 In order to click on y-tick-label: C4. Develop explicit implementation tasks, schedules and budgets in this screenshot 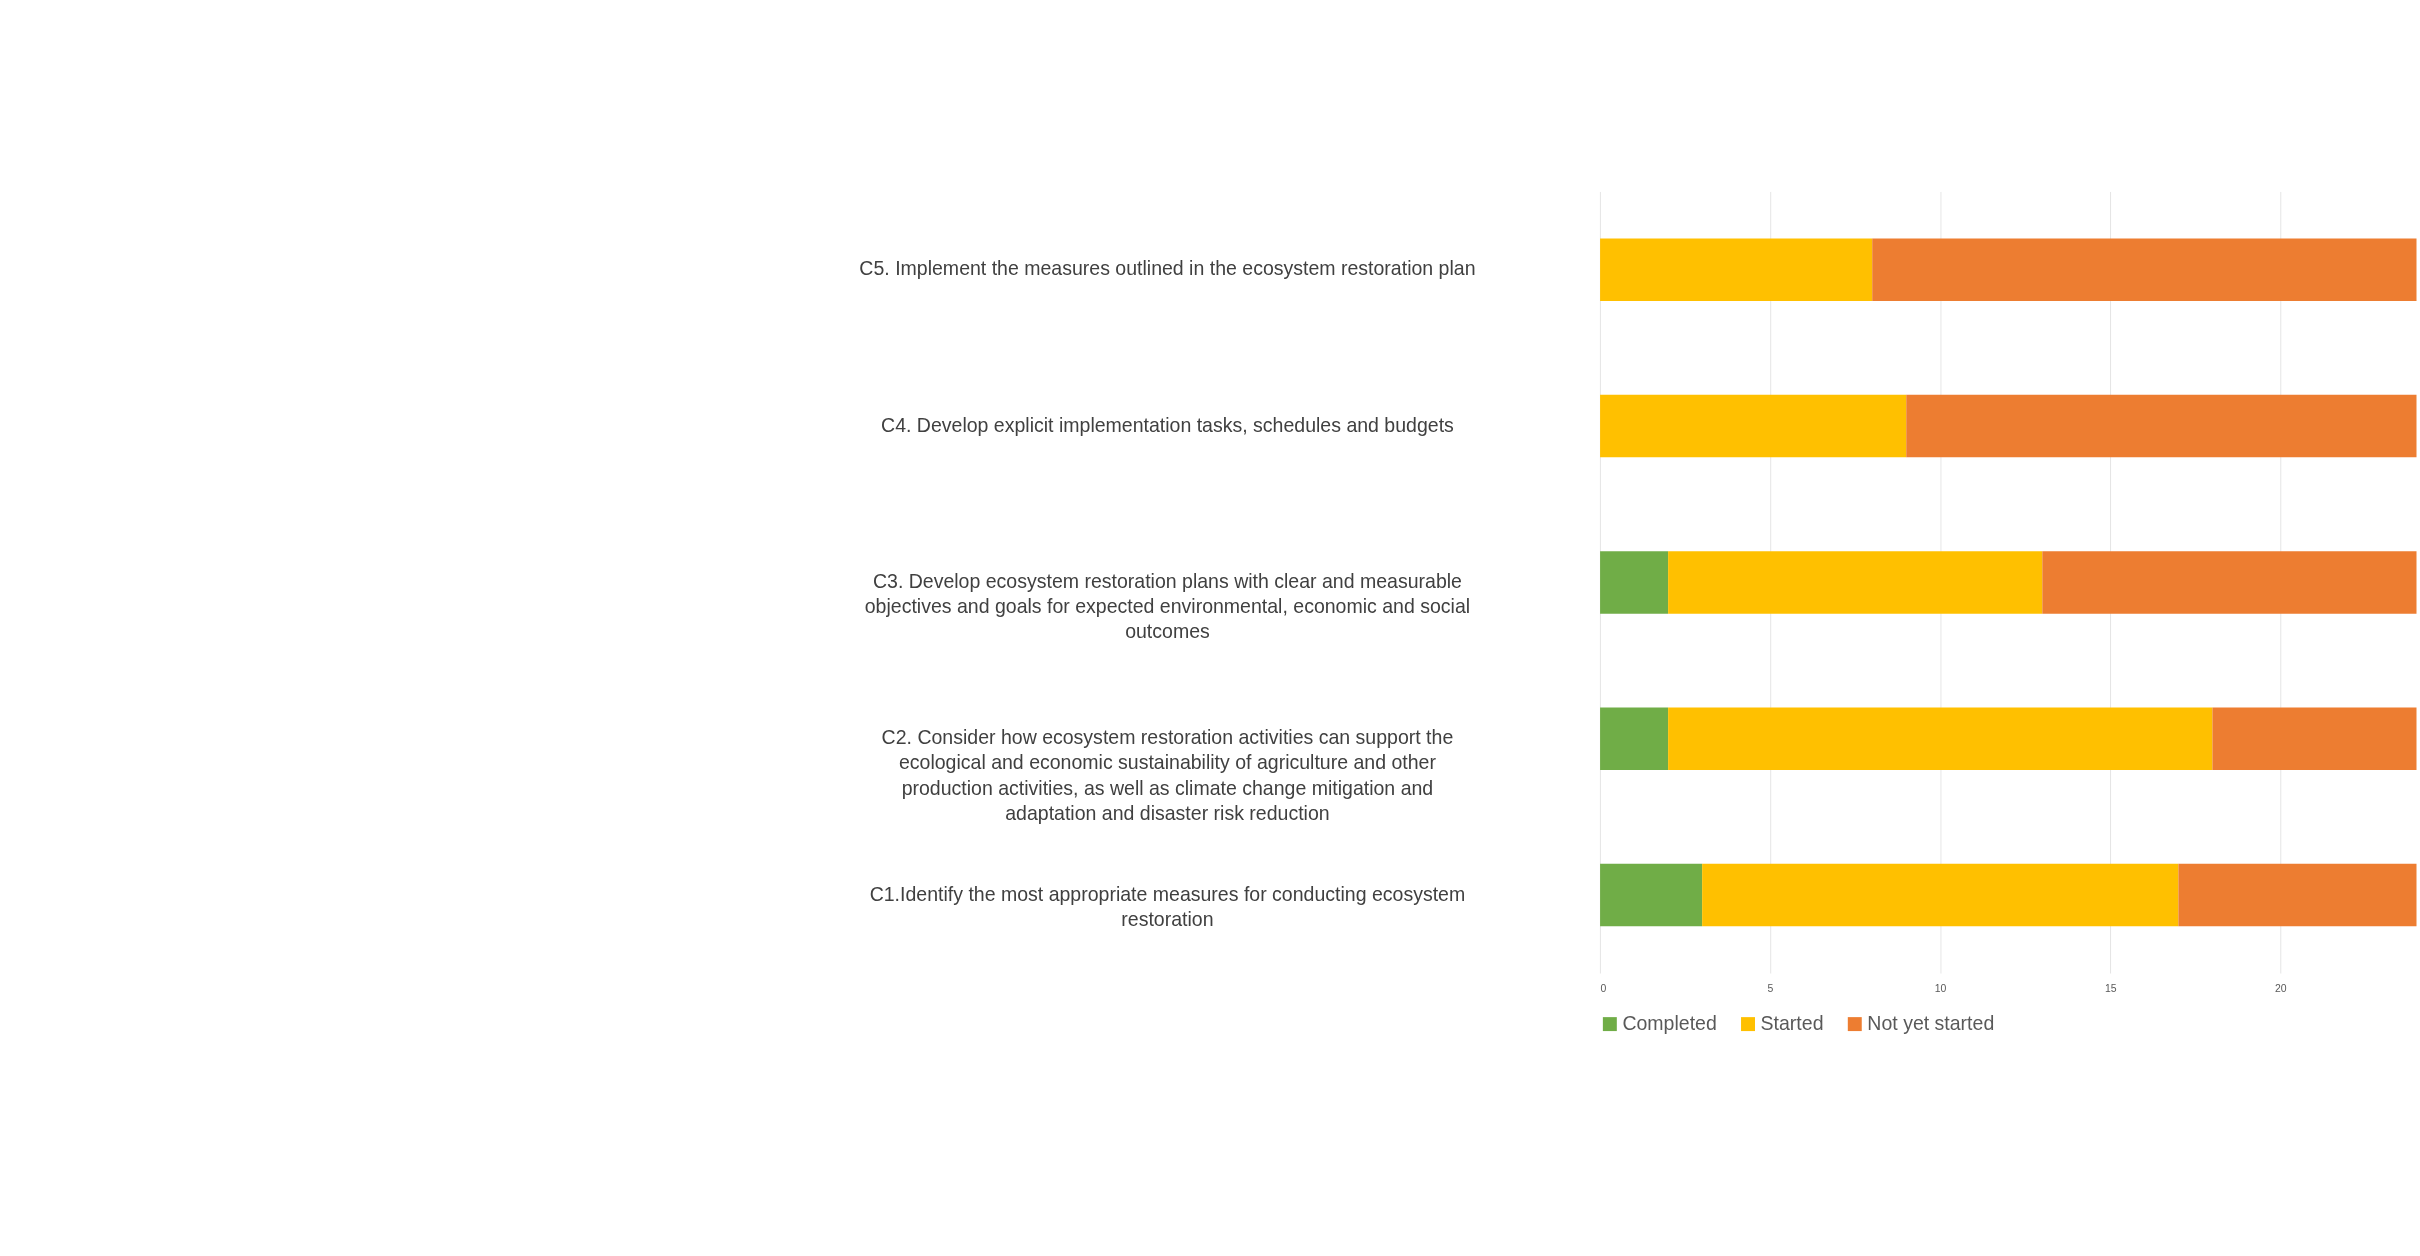, I will do `click(1168, 424)`.